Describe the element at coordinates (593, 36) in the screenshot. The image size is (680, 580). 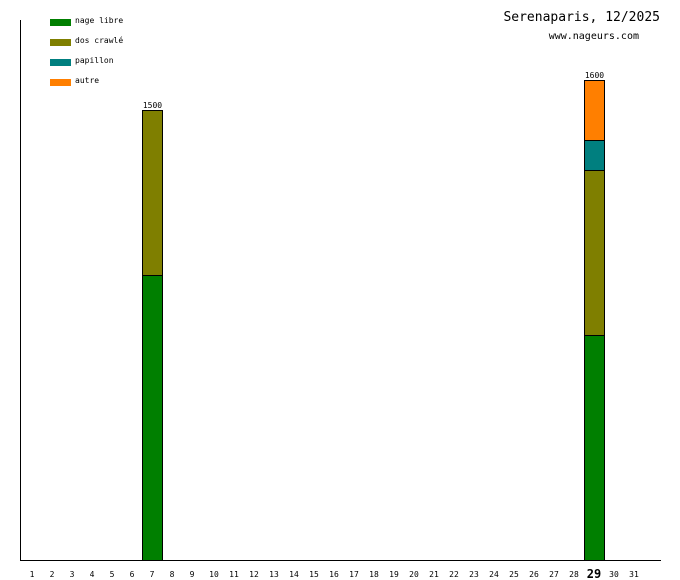
I see `chart-subtitle: www.nageurs.com` at that location.